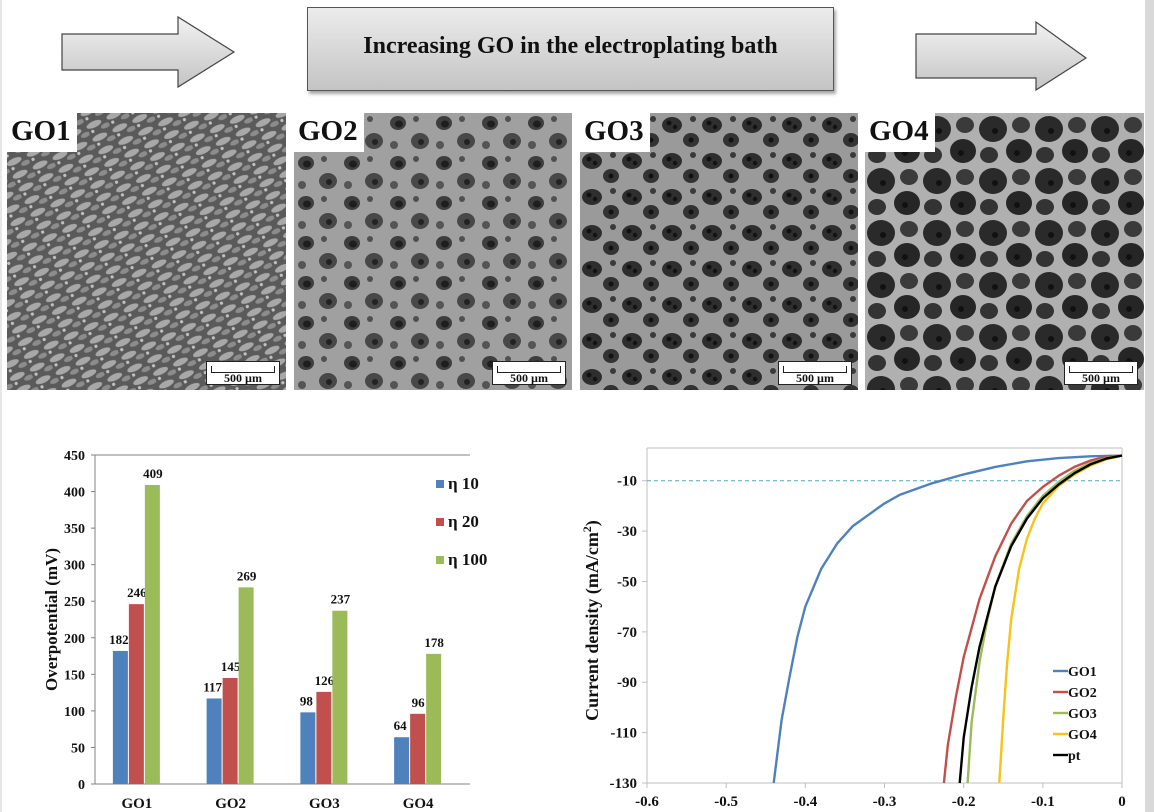 The image size is (1154, 812). Describe the element at coordinates (885, 802) in the screenshot. I see `x-tick-label: -0.3` at that location.